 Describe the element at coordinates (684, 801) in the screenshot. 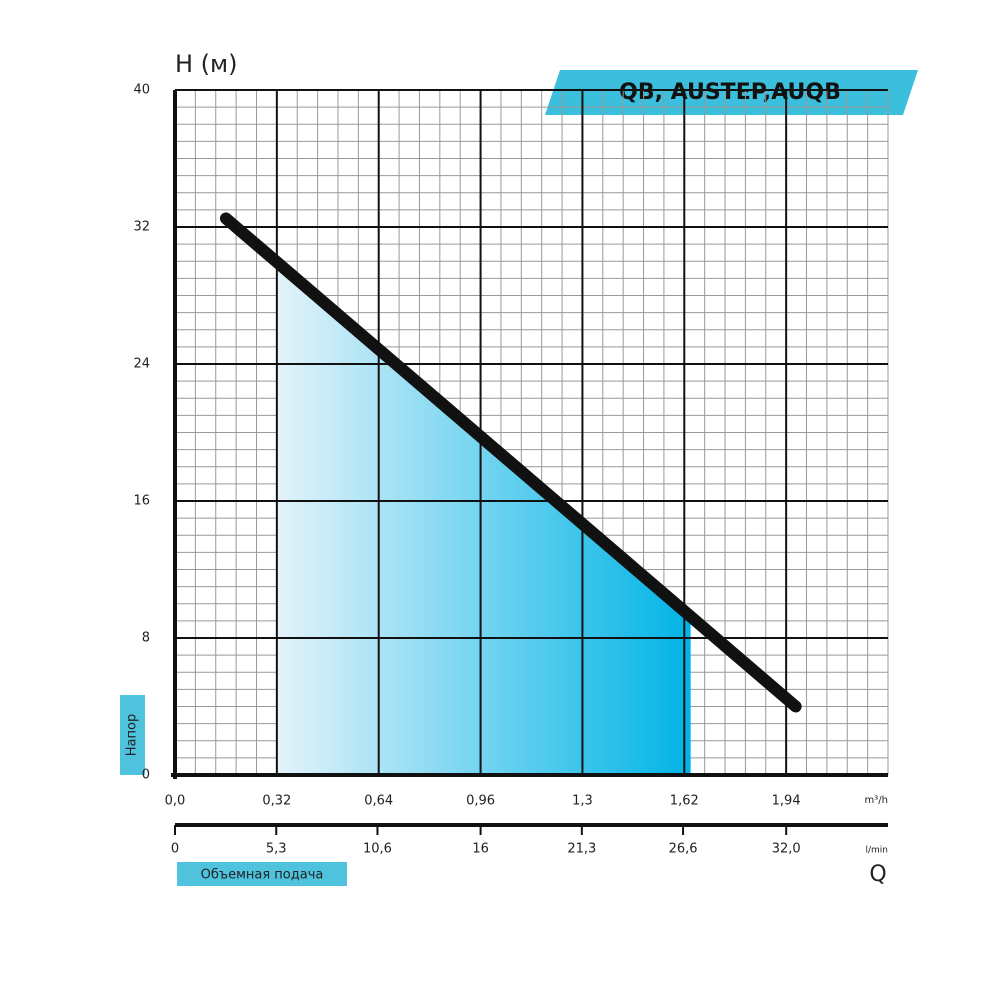

I see `x-tick-label: 1,62` at that location.